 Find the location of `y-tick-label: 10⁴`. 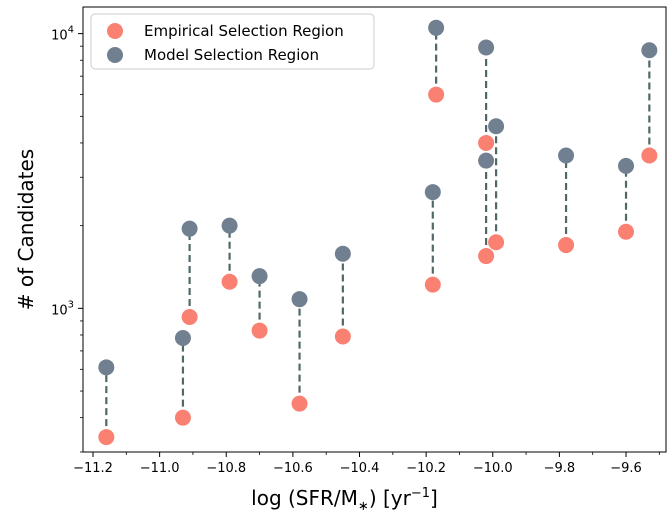

y-tick-label: 10⁴ is located at coordinates (62, 34).